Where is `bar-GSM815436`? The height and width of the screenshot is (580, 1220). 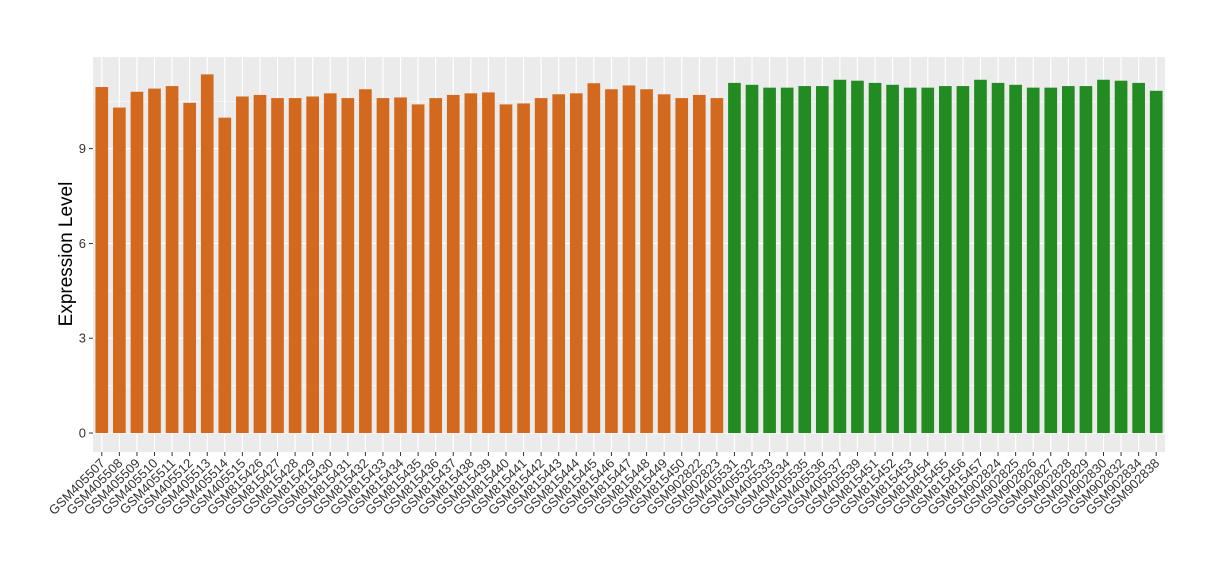 bar-GSM815436 is located at coordinates (436, 266).